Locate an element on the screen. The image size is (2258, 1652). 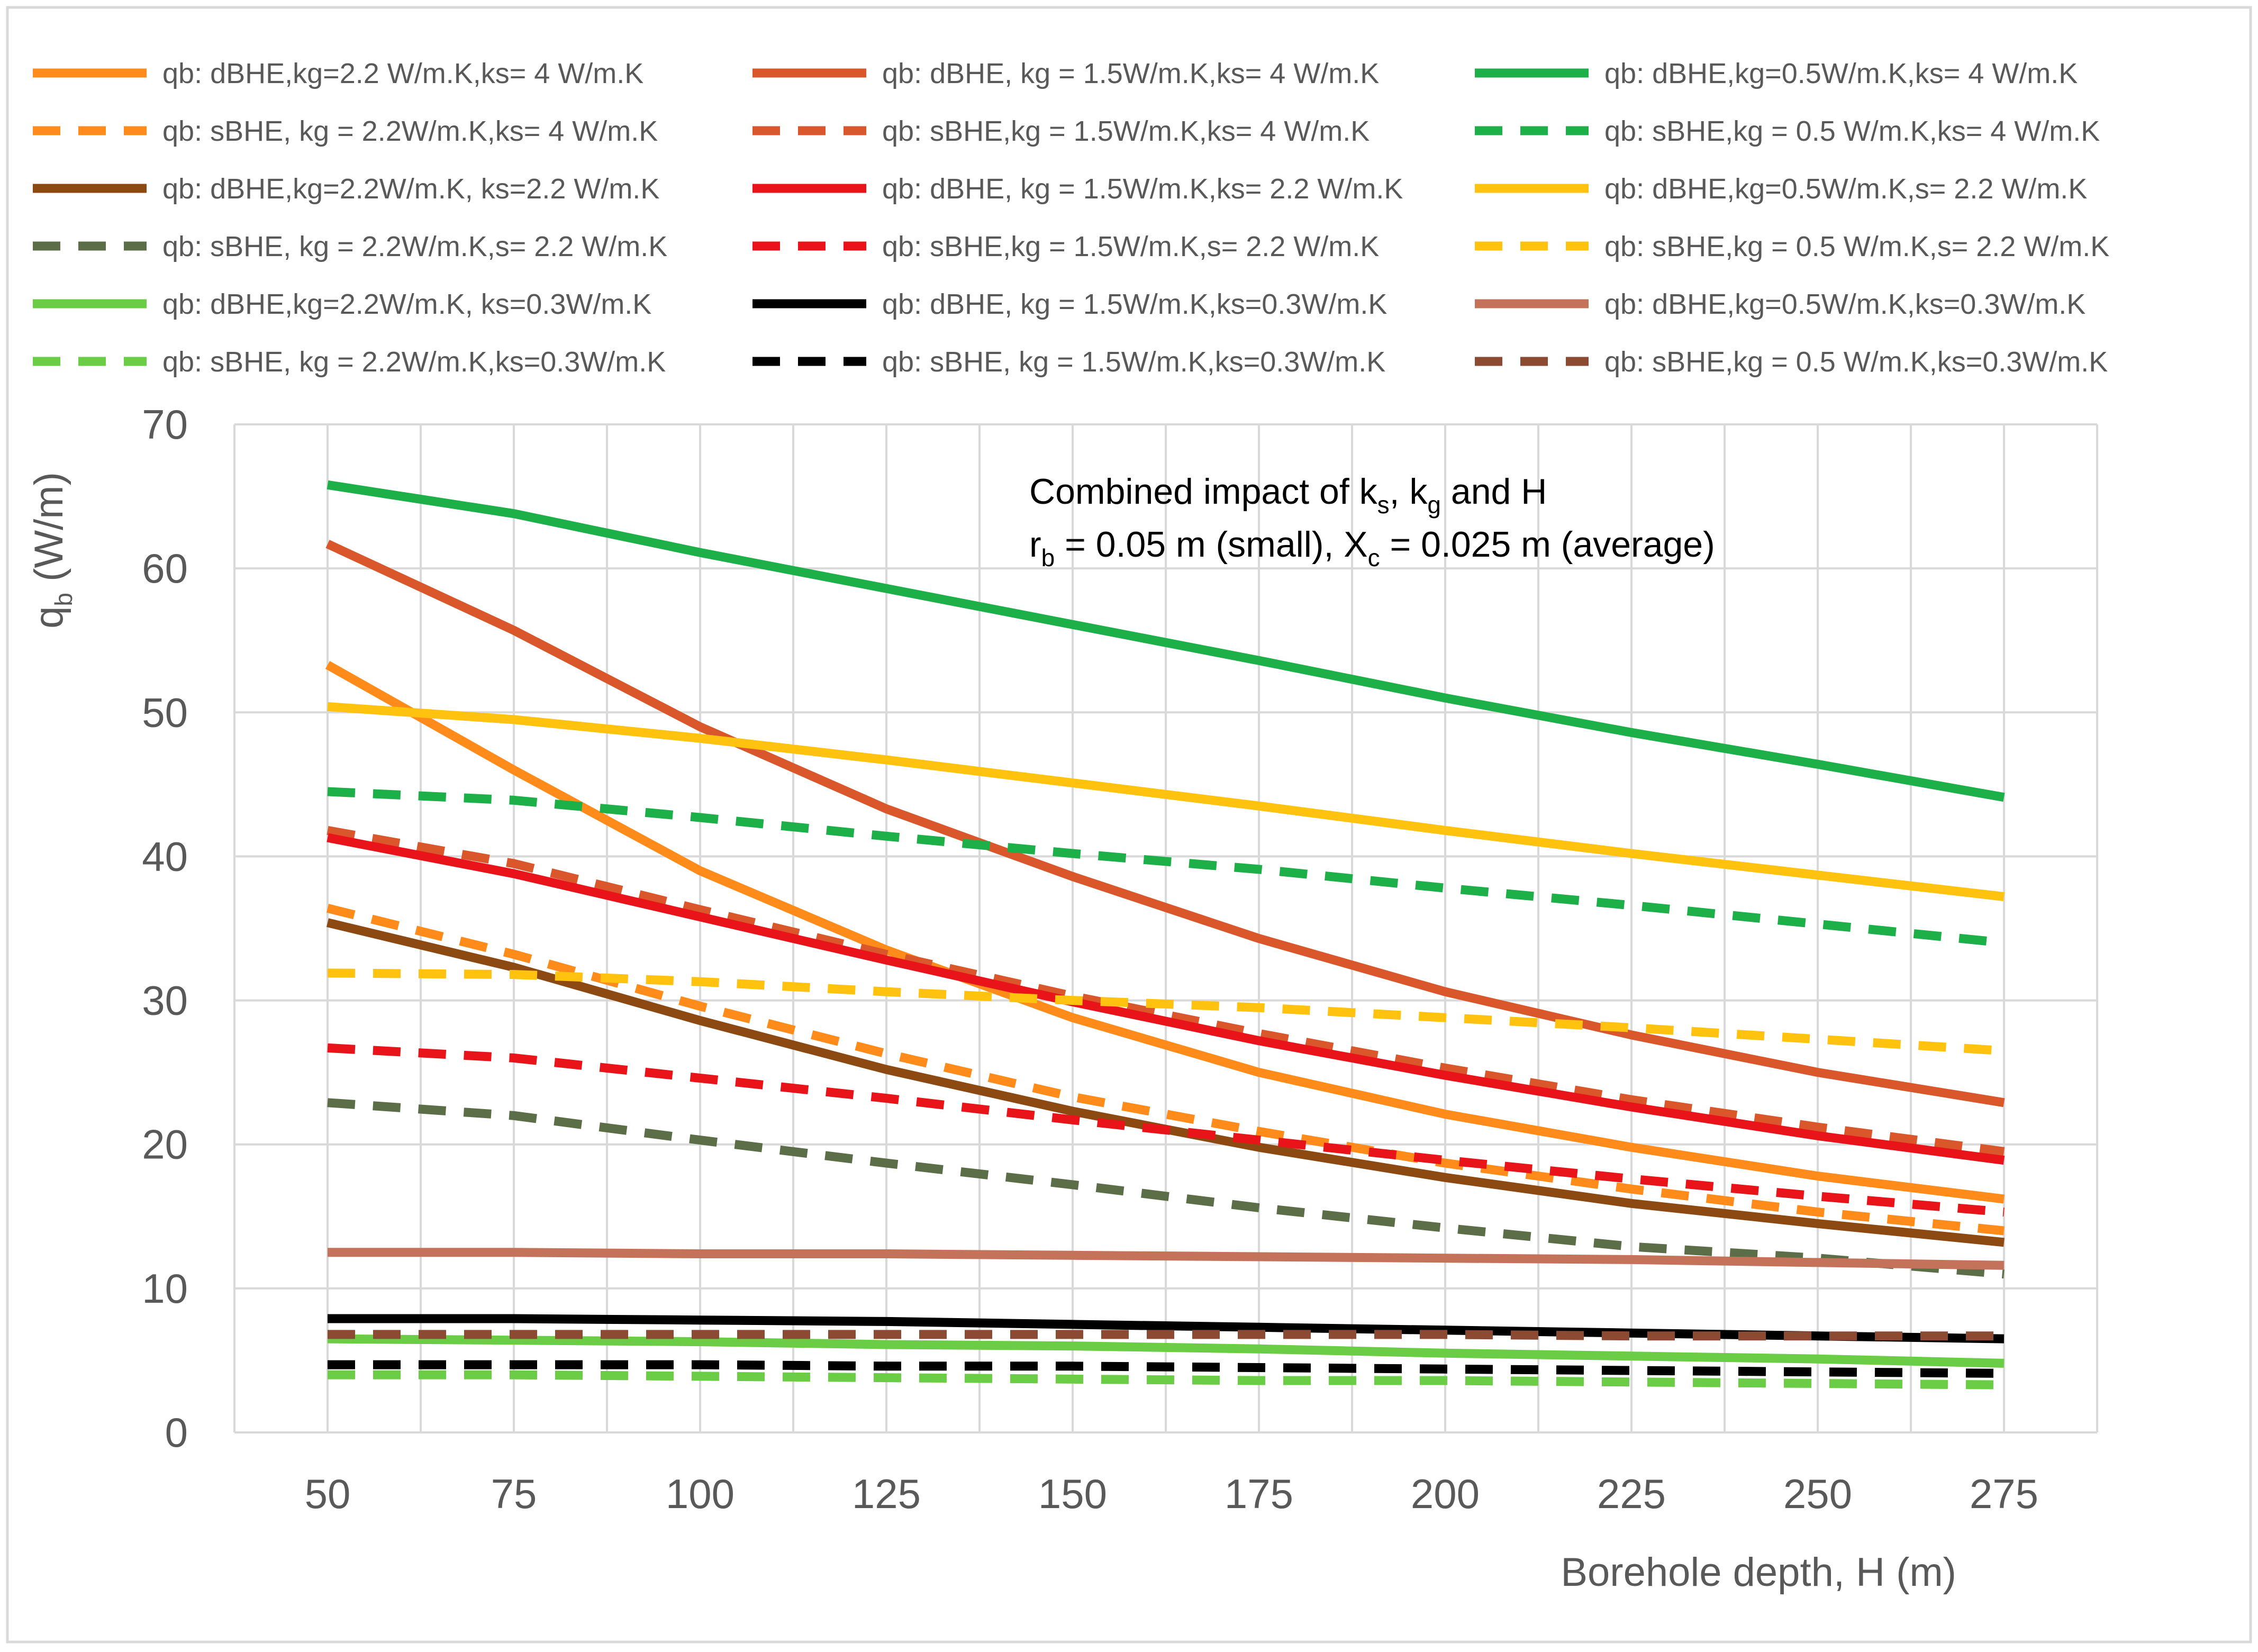
x-axis-title: Borehole depth, H (m) is located at coordinates (1758, 1572).